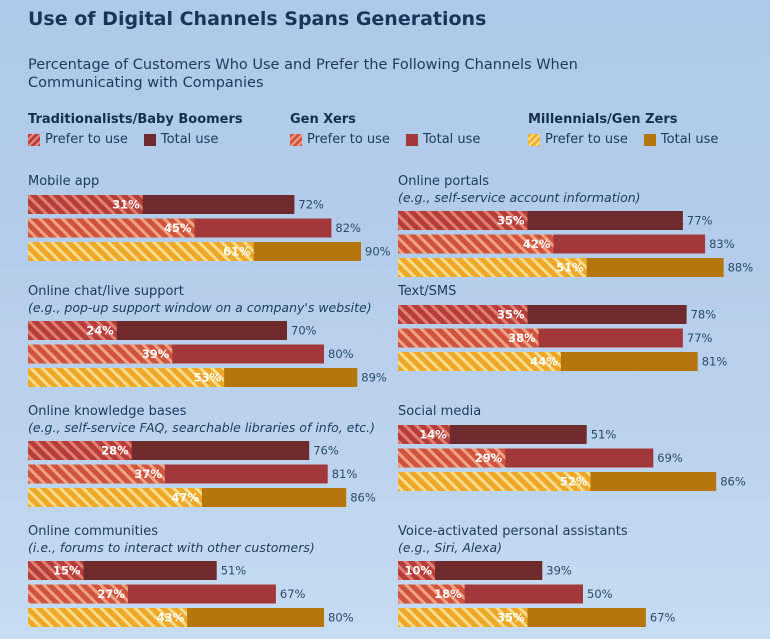 The height and width of the screenshot is (639, 770). I want to click on legend-title: Millennials/Gen Zers, so click(603, 119).